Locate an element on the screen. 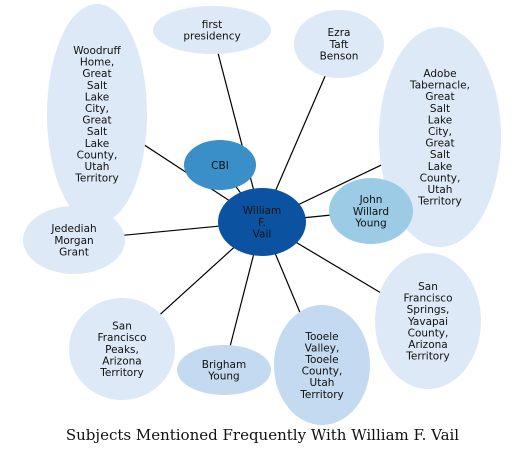  node-ellipse-first-presidency is located at coordinates (212, 30).